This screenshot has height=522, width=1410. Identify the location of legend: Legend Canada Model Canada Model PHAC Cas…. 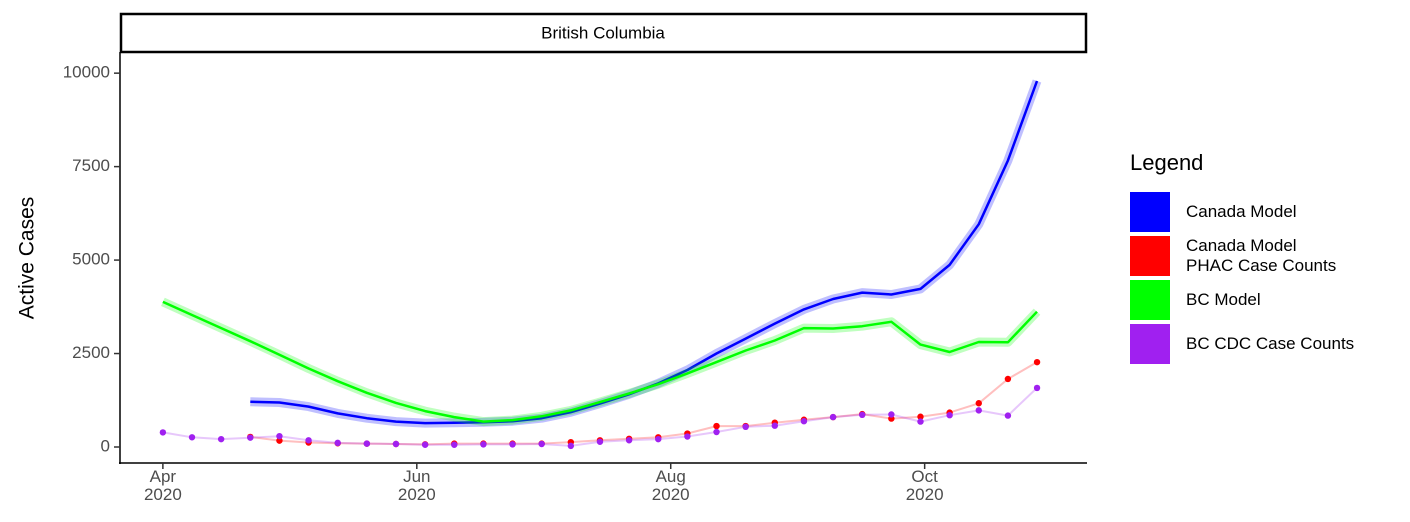
(1242, 258).